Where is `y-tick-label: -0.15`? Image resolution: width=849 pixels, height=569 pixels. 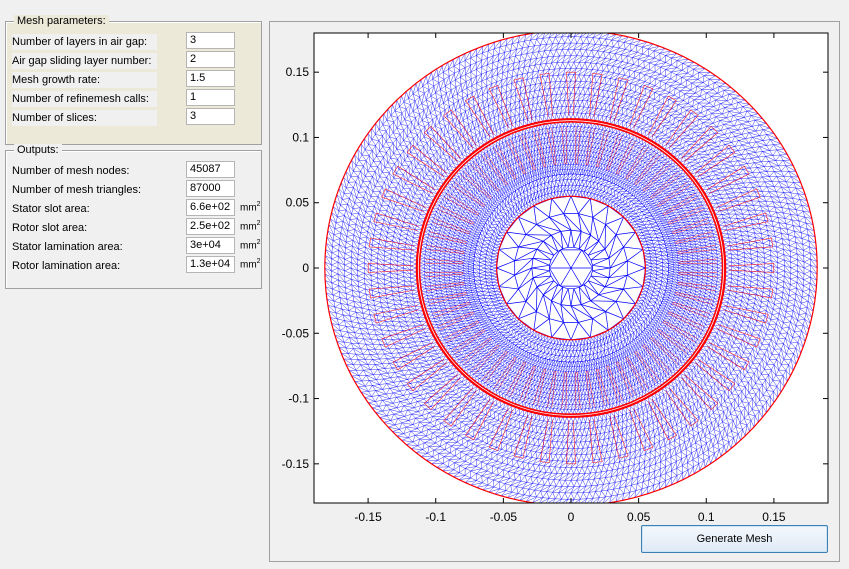
y-tick-label: -0.15 is located at coordinates (296, 464).